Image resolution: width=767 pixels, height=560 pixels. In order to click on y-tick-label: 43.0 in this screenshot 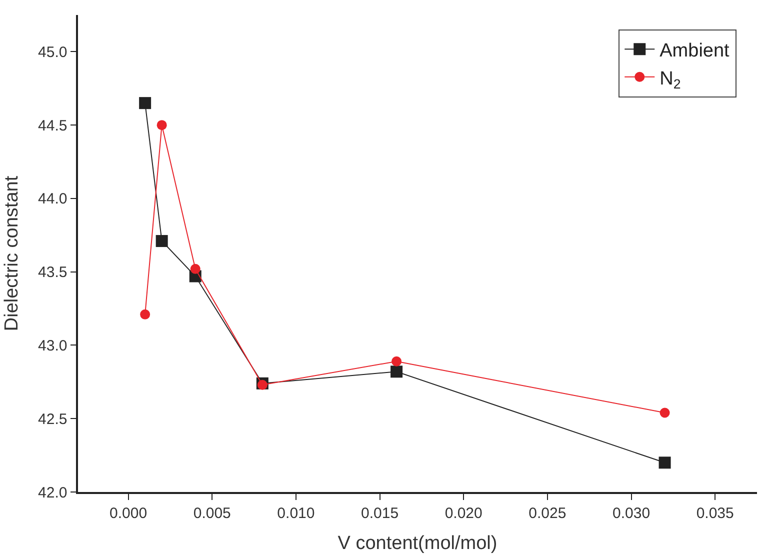, I will do `click(53, 345)`.